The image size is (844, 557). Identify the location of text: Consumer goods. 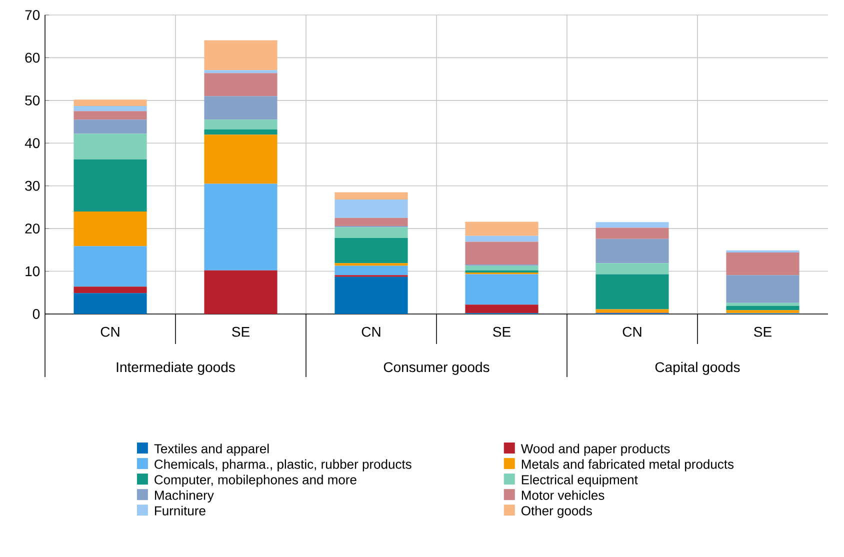
(437, 368).